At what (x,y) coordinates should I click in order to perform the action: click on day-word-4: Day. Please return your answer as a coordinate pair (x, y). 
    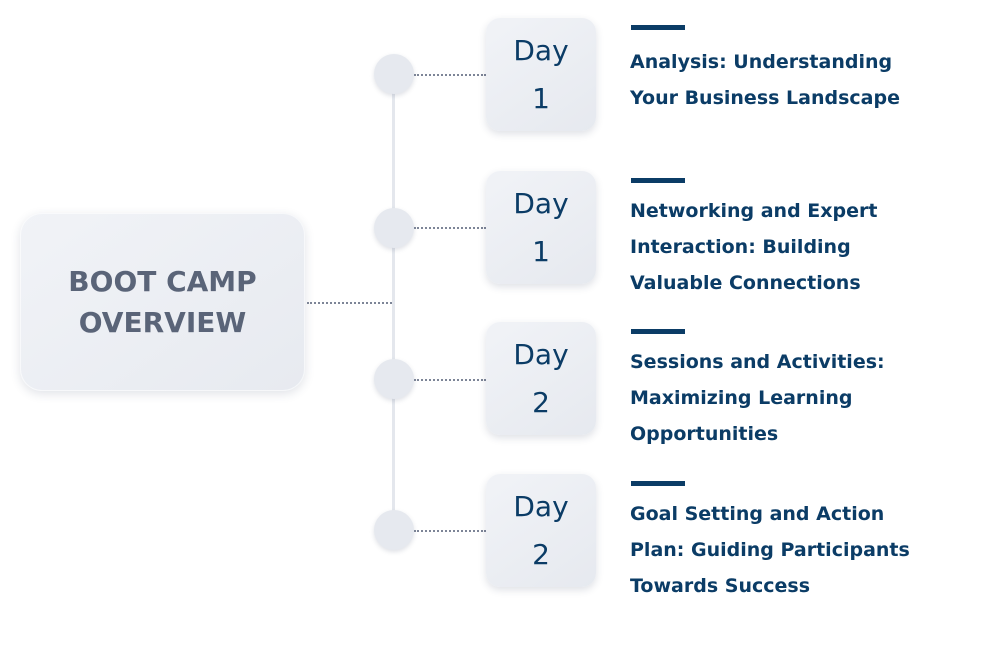
    Looking at the image, I should click on (541, 506).